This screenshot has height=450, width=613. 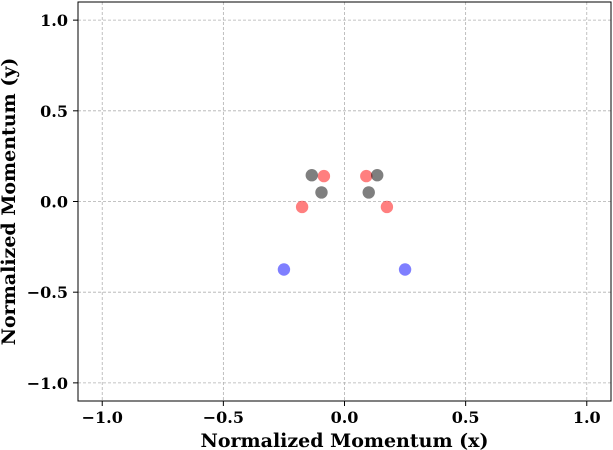 I want to click on y-axis-title: Normalized Momentum (y), so click(x=10, y=202).